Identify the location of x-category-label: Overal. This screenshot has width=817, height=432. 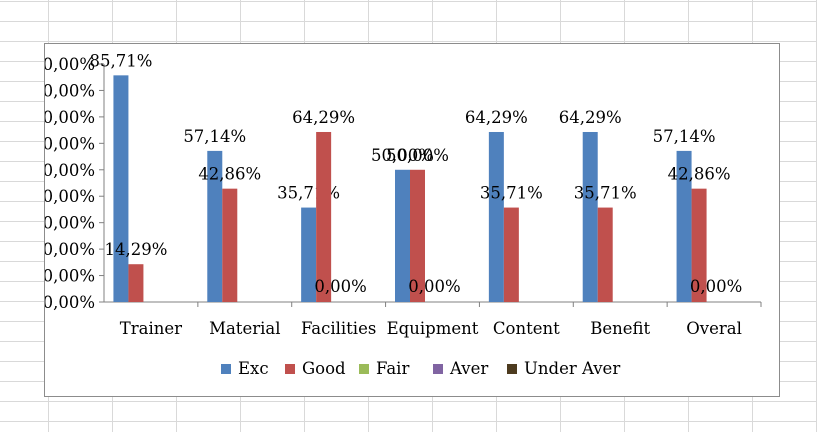
(714, 328).